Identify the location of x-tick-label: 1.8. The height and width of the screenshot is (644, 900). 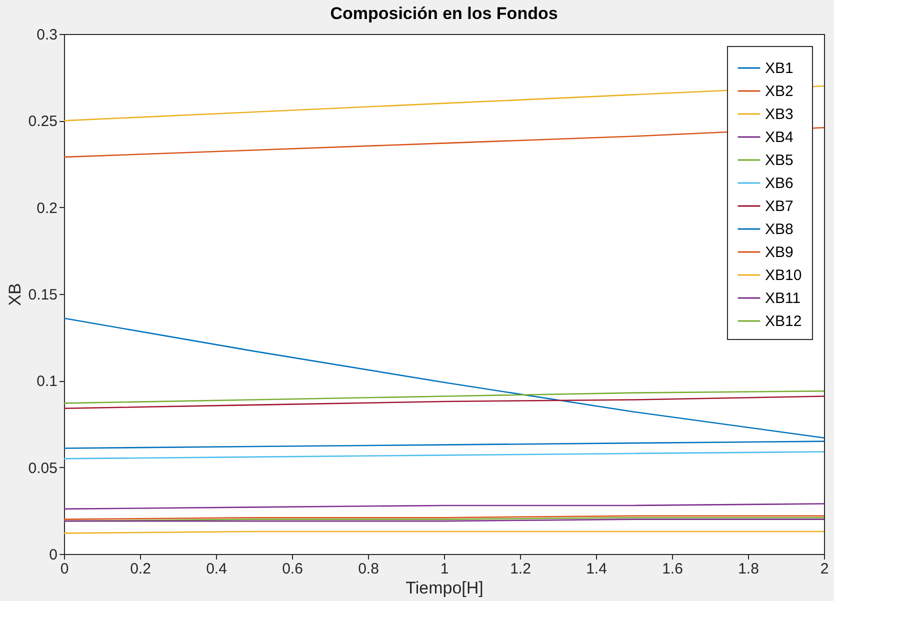
(748, 569).